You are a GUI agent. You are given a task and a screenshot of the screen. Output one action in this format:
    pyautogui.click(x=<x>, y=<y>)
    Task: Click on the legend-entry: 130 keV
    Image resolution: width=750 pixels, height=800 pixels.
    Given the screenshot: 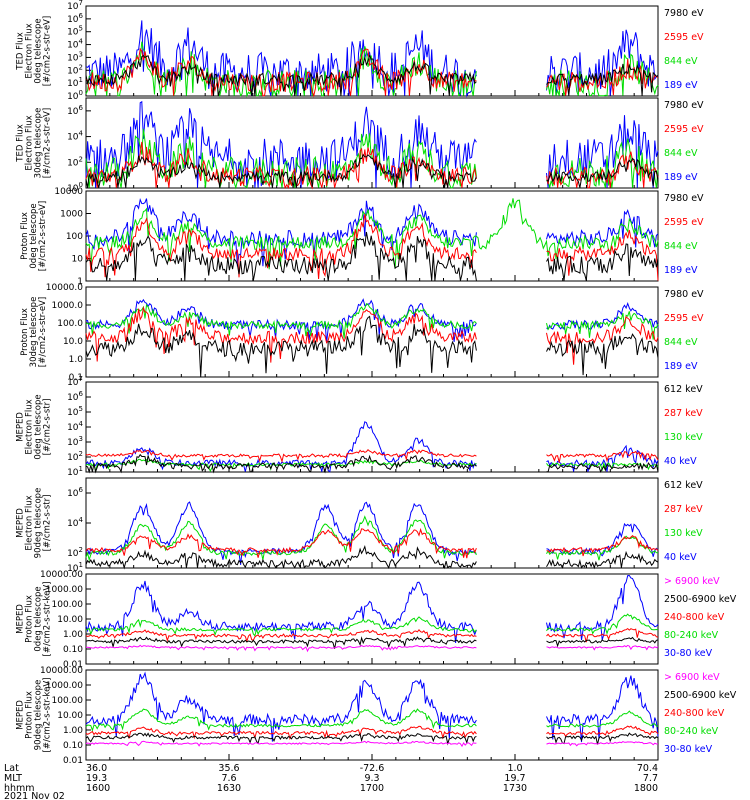 What is the action you would take?
    pyautogui.click(x=683, y=533)
    